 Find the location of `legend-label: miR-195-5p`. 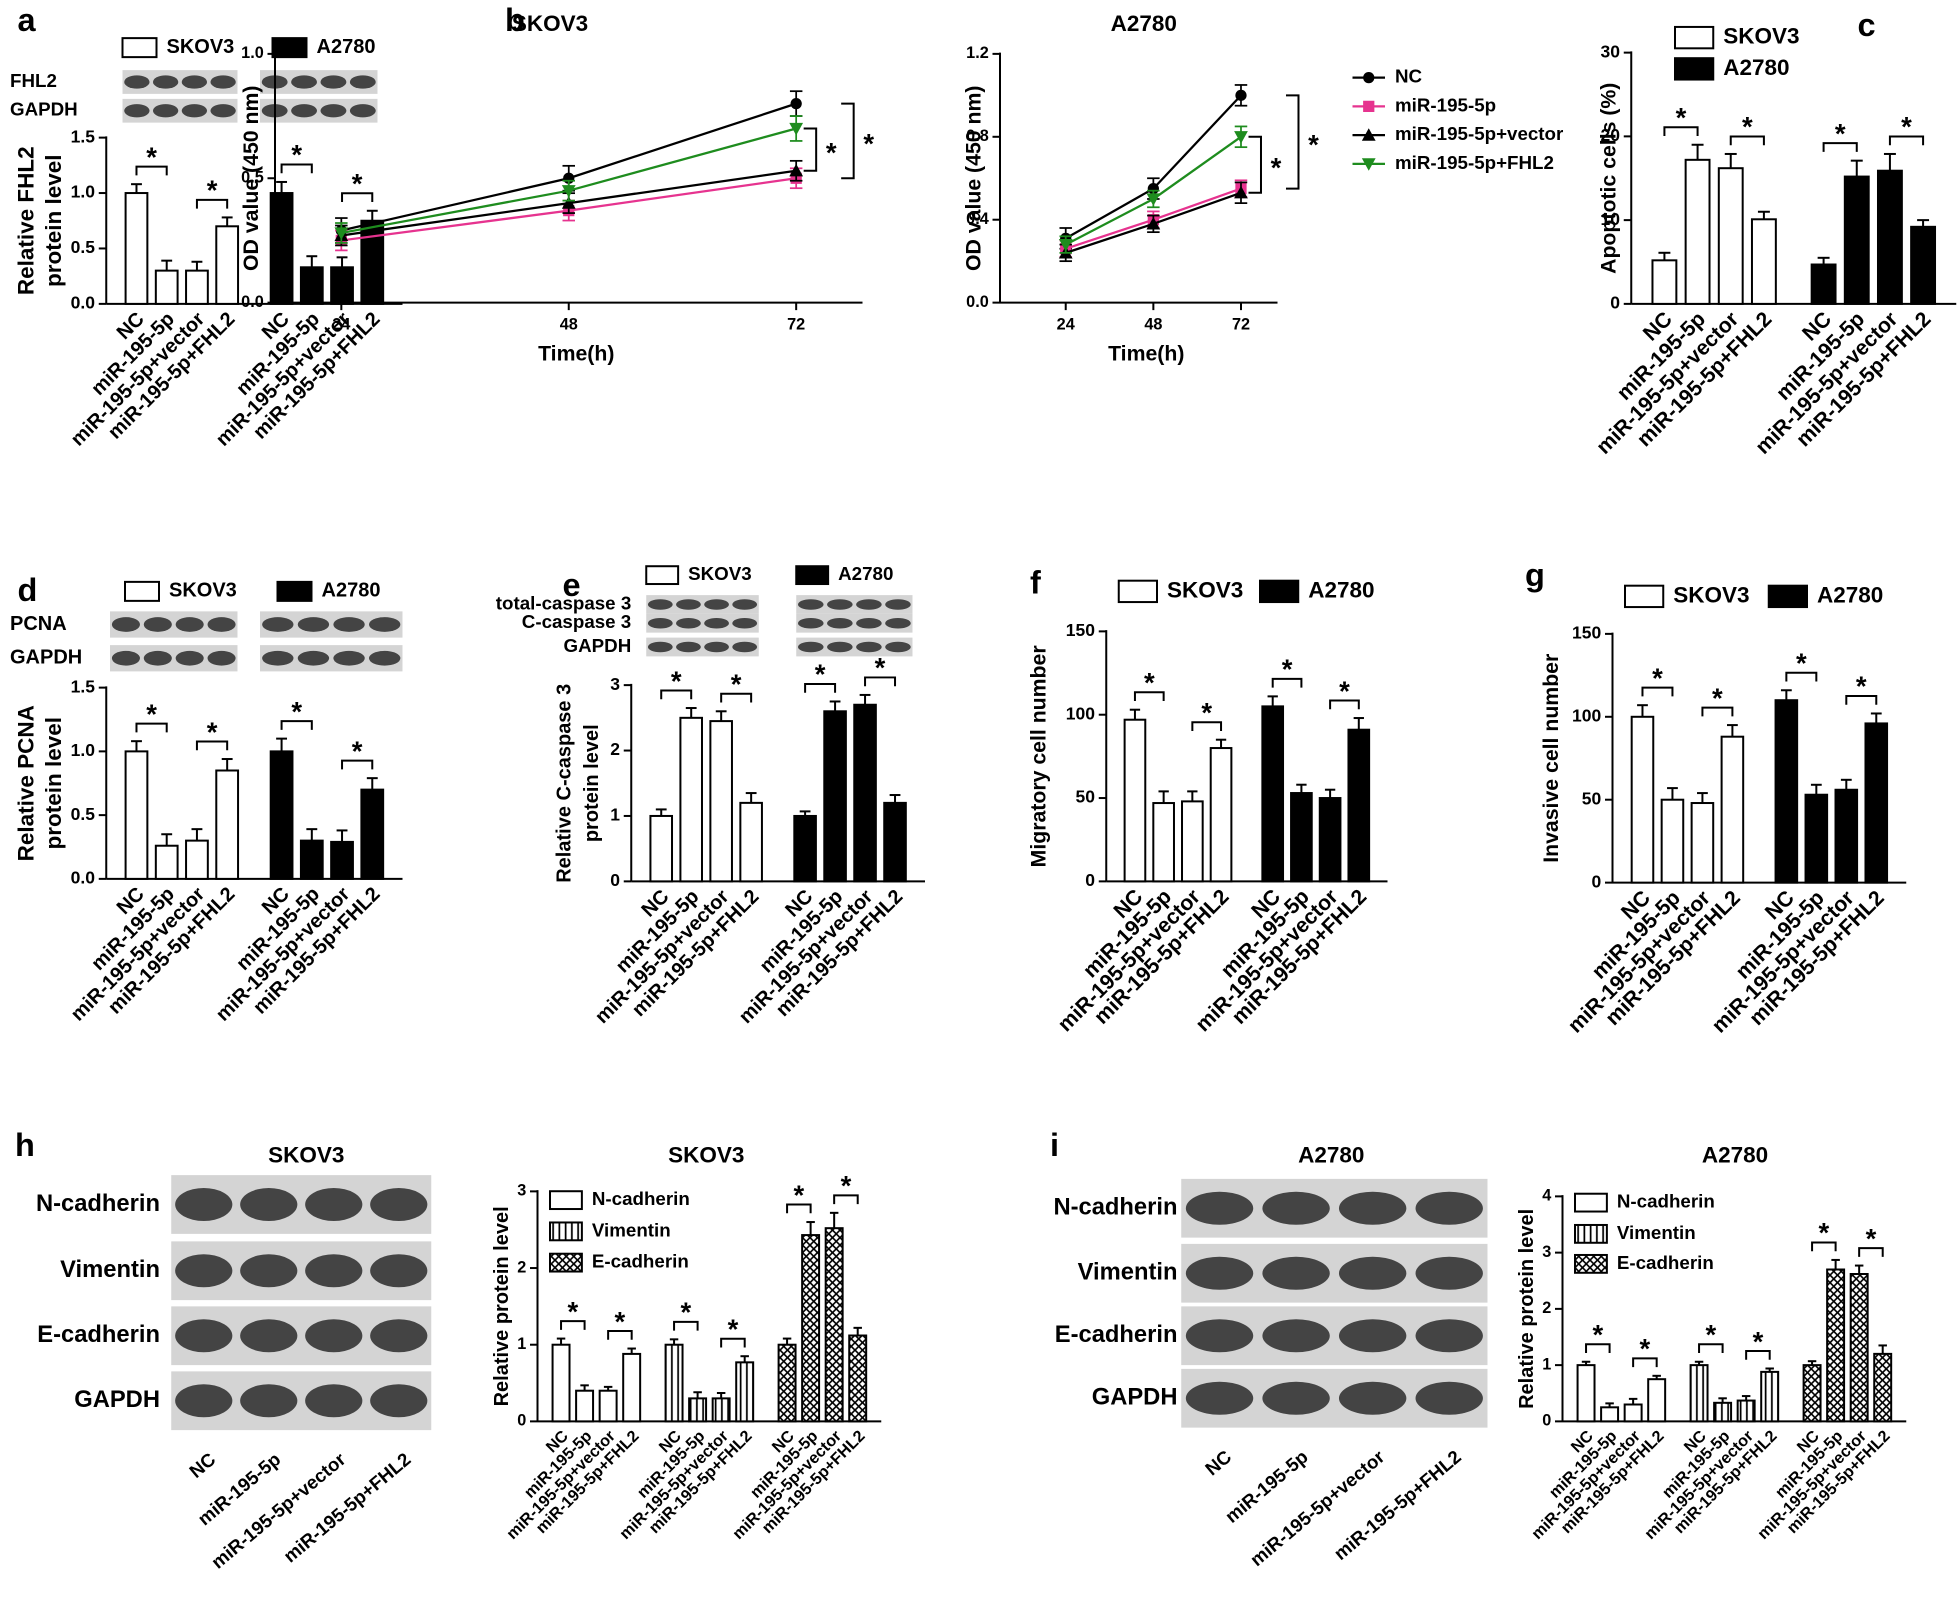

legend-label: miR-195-5p is located at coordinates (1445, 104).